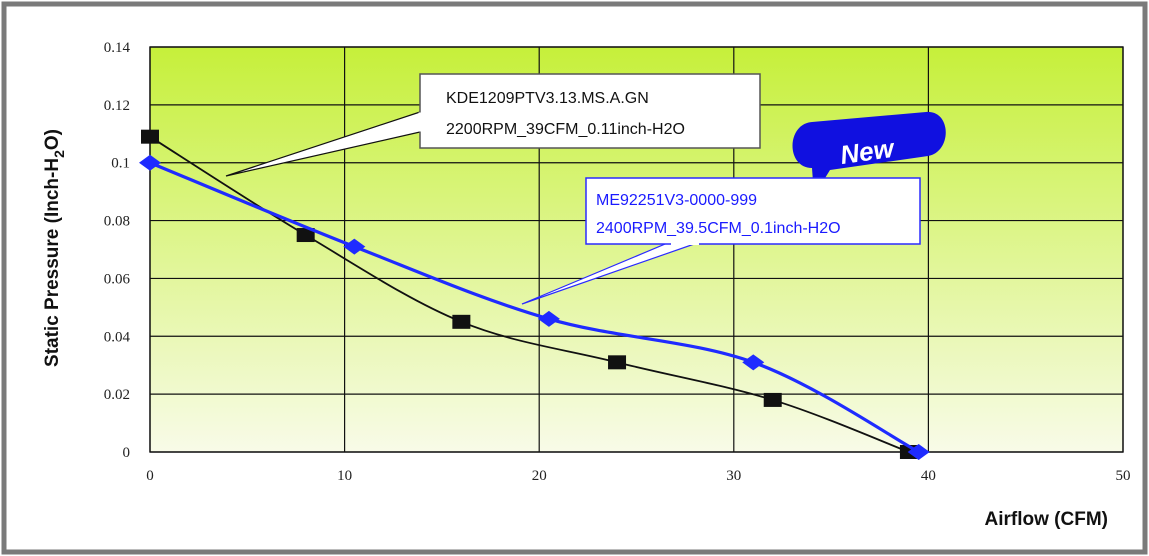 This screenshot has width=1149, height=556. Describe the element at coordinates (565, 129) in the screenshot. I see `callout-black-line2: 2200RPM_39CFM_0.11inch-H2O` at that location.